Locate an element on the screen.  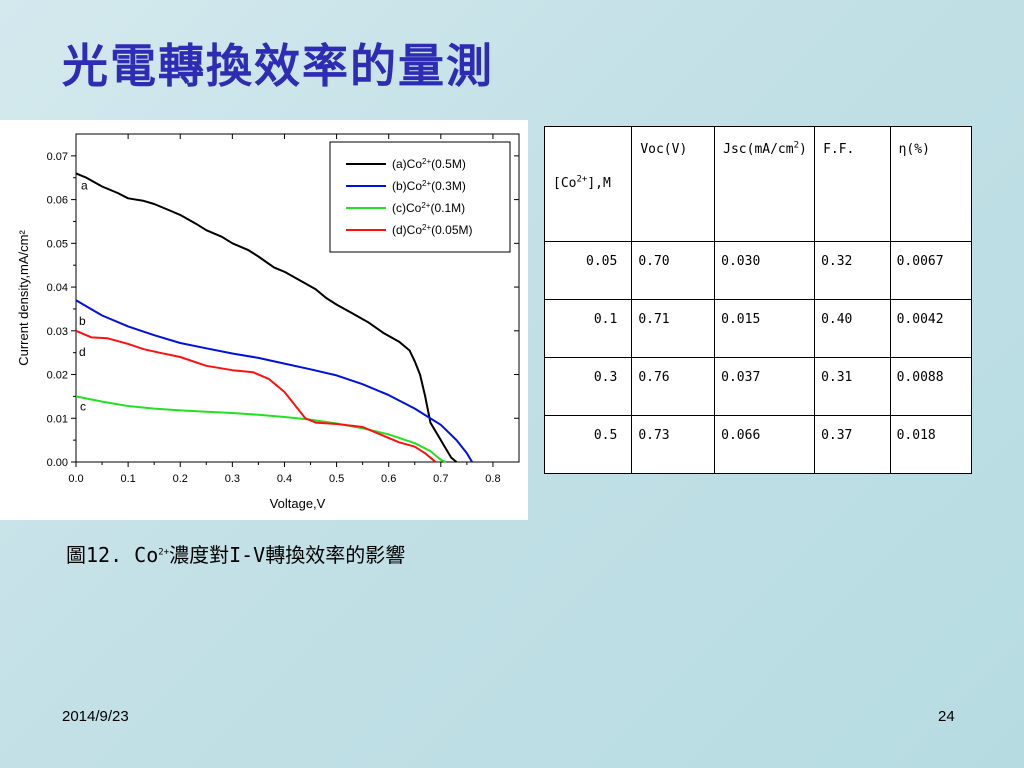
table-row: 0.05 0.70 0.030 0.32 0.0067 is located at coordinates (758, 270).